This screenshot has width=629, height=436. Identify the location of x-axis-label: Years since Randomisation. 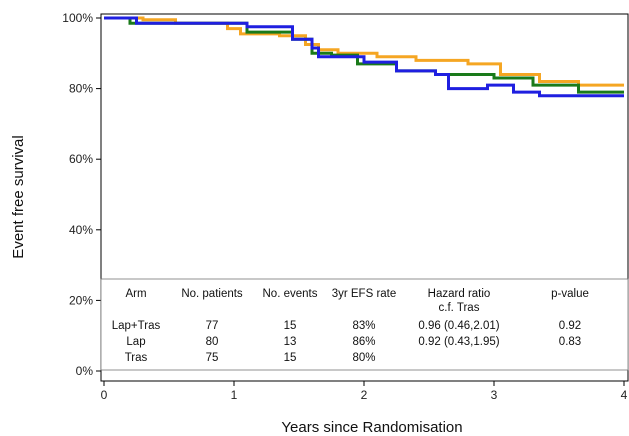
(371, 427).